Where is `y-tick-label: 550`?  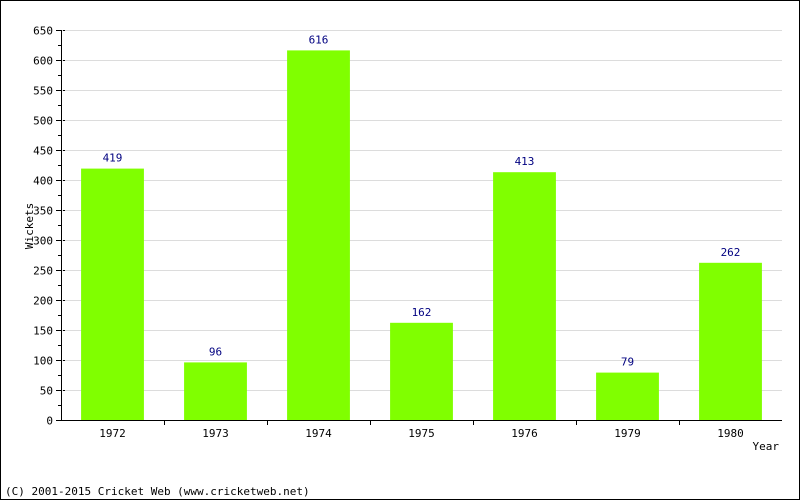 y-tick-label: 550 is located at coordinates (43, 91).